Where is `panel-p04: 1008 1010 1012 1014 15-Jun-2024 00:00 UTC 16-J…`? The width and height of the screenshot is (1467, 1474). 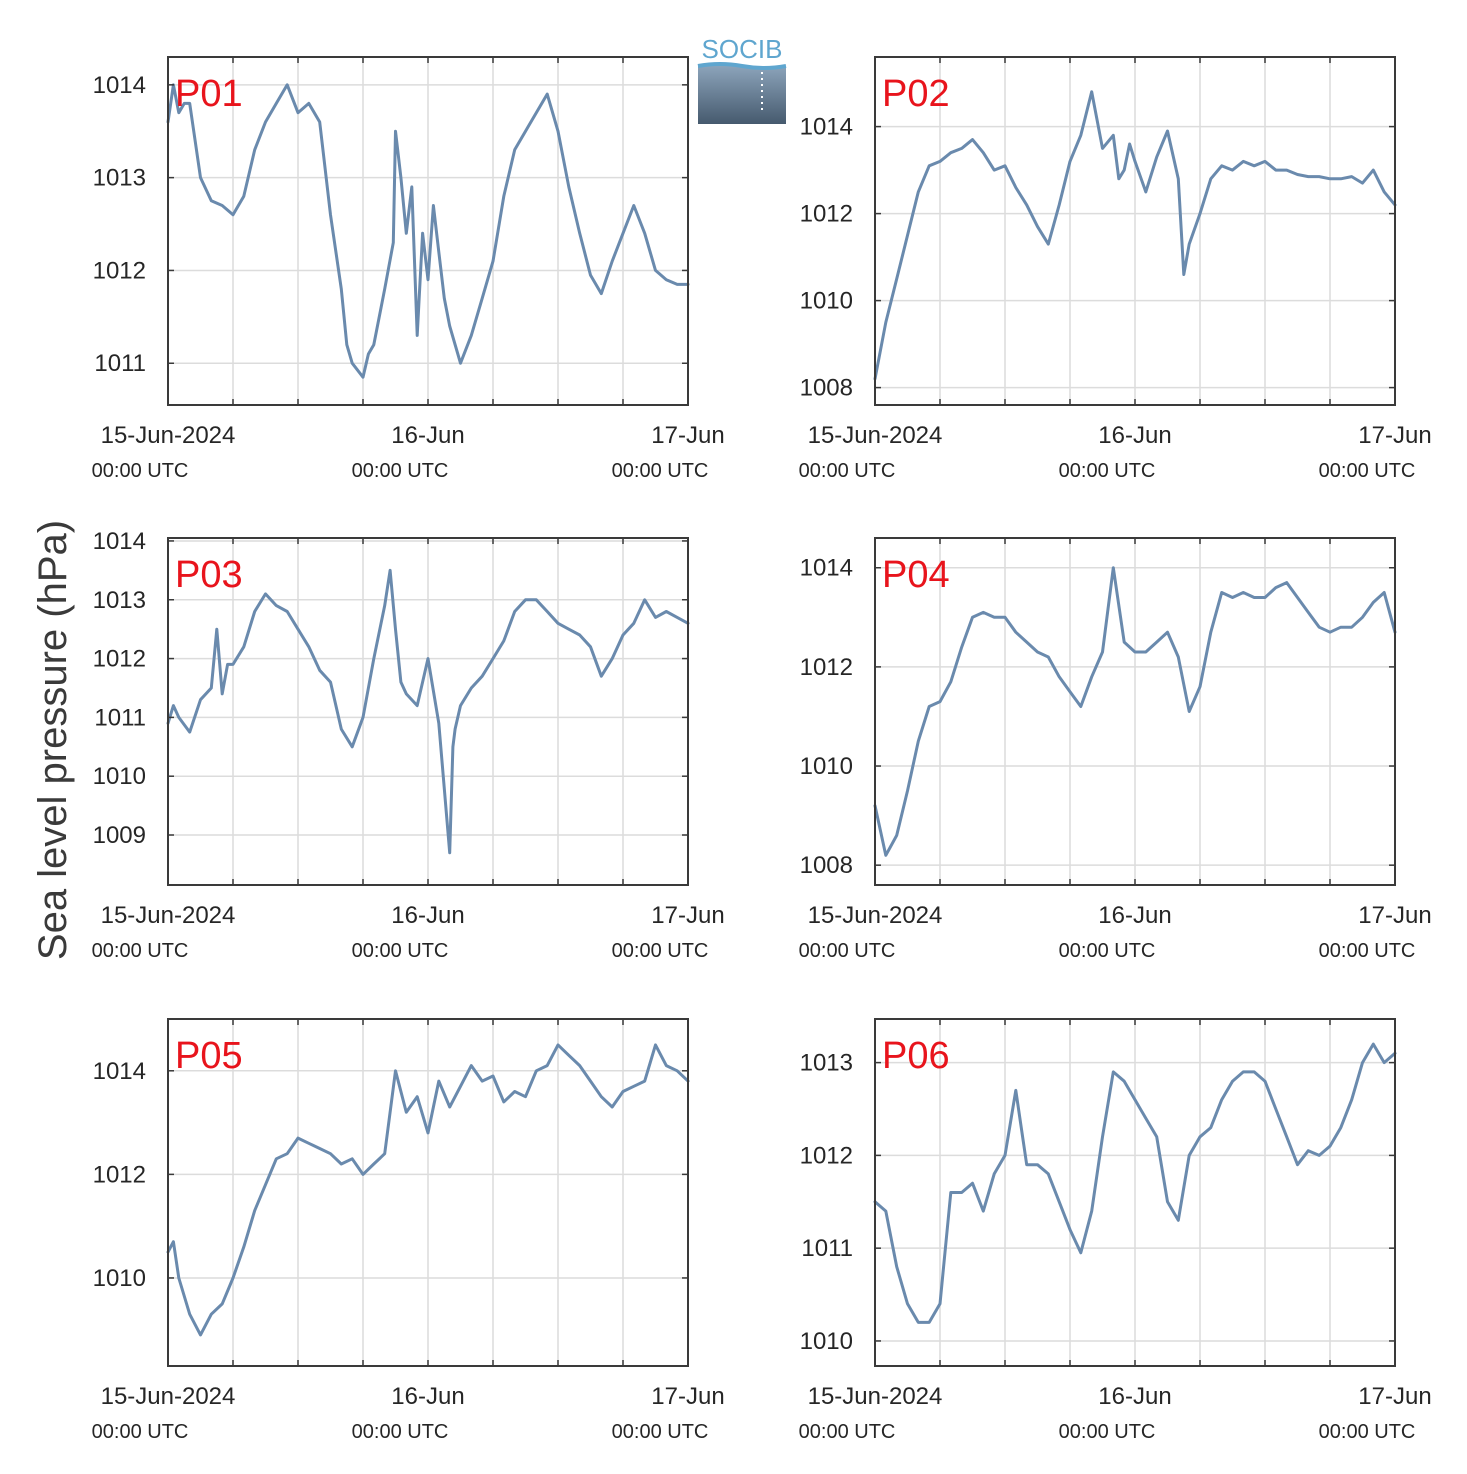
panel-p04: 1008 1010 1012 1014 15-Jun-2024 00:00 UTC 16-J… is located at coordinates (1115, 749).